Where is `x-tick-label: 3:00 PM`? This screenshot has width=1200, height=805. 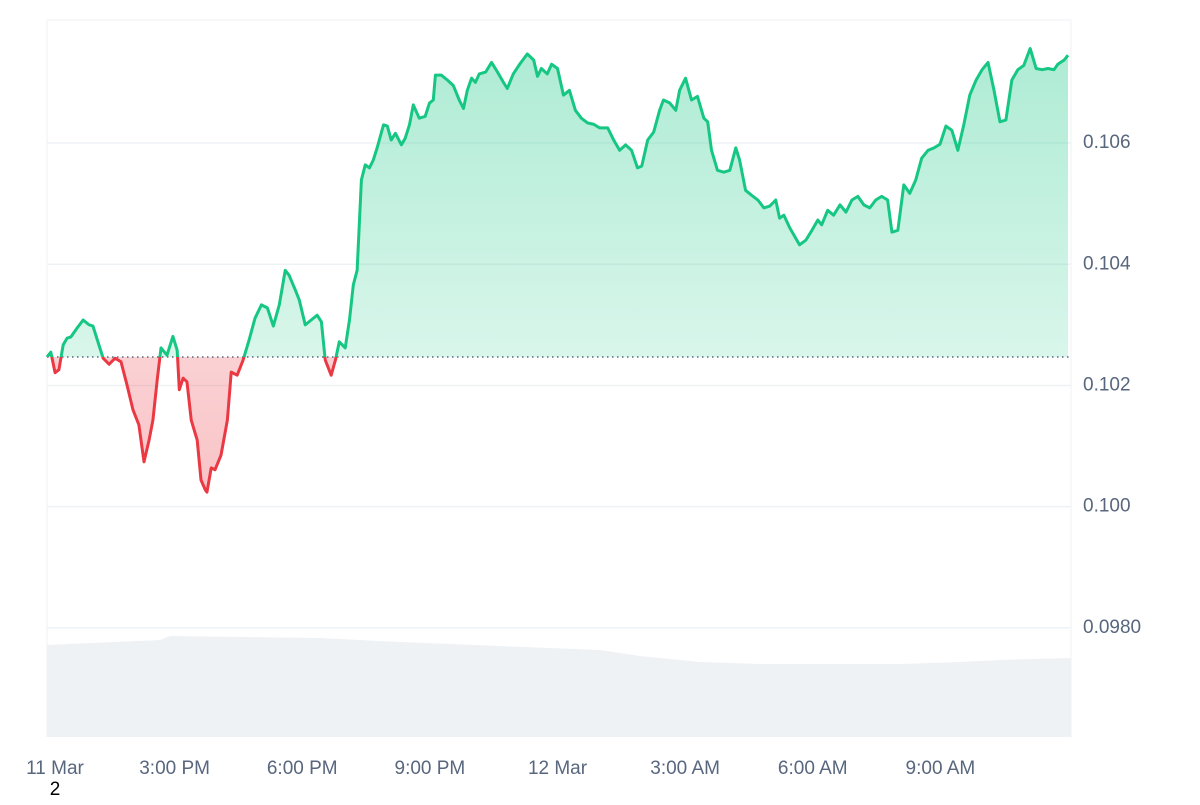
x-tick-label: 3:00 PM is located at coordinates (174, 768).